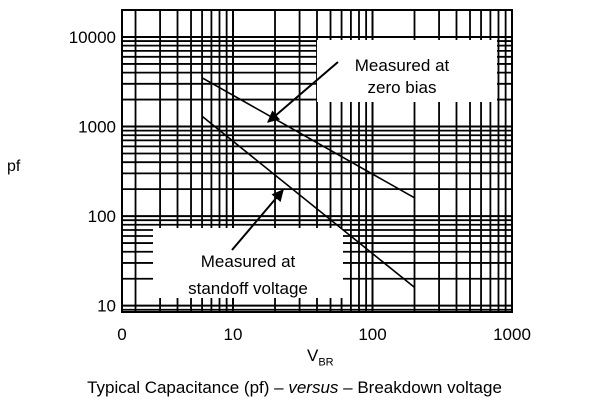 This screenshot has width=589, height=412. What do you see at coordinates (313, 355) in the screenshot?
I see `x-axis-label-main: V` at bounding box center [313, 355].